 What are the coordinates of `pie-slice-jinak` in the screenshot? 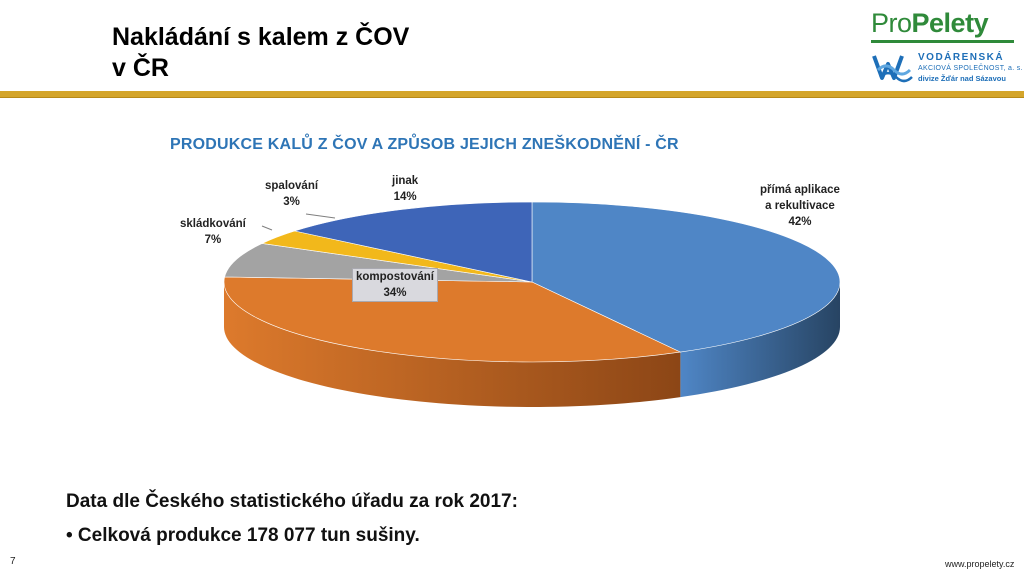 It's located at (413, 242).